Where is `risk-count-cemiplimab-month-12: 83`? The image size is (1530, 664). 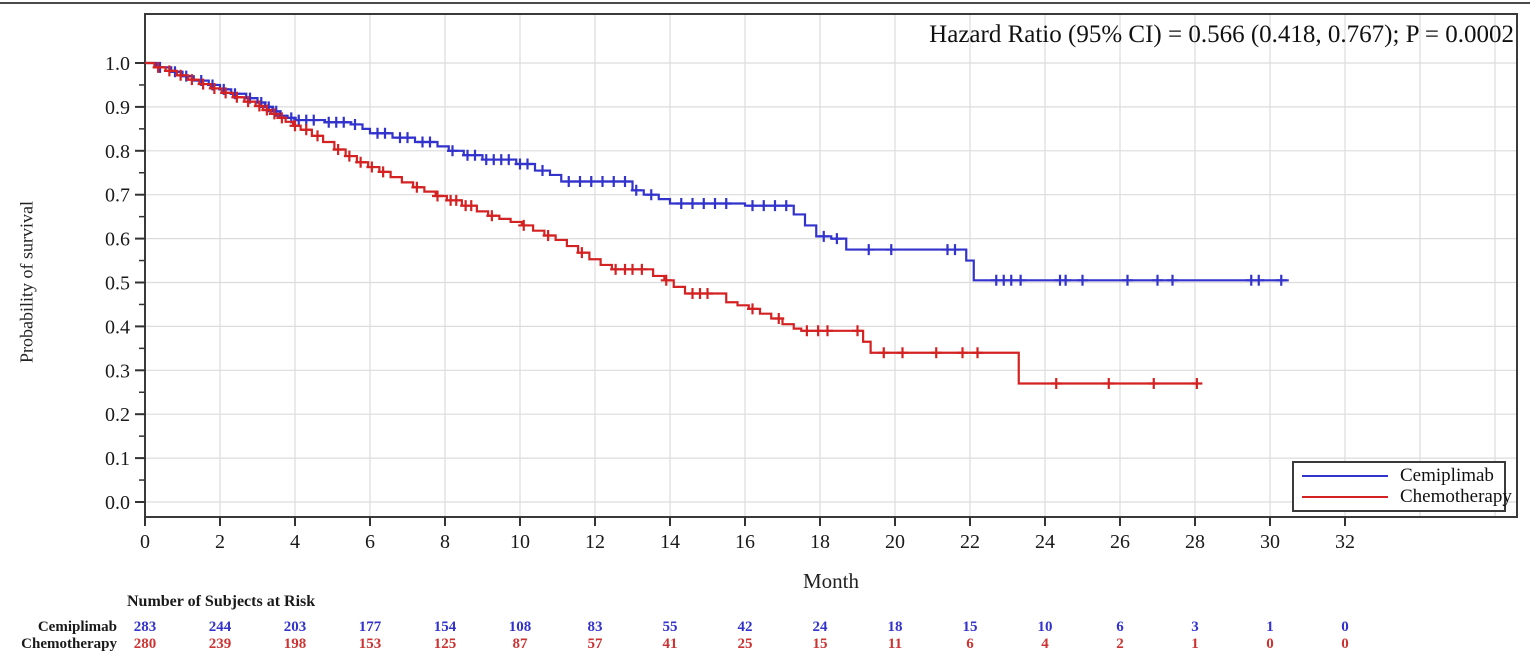
risk-count-cemiplimab-month-12: 83 is located at coordinates (595, 627).